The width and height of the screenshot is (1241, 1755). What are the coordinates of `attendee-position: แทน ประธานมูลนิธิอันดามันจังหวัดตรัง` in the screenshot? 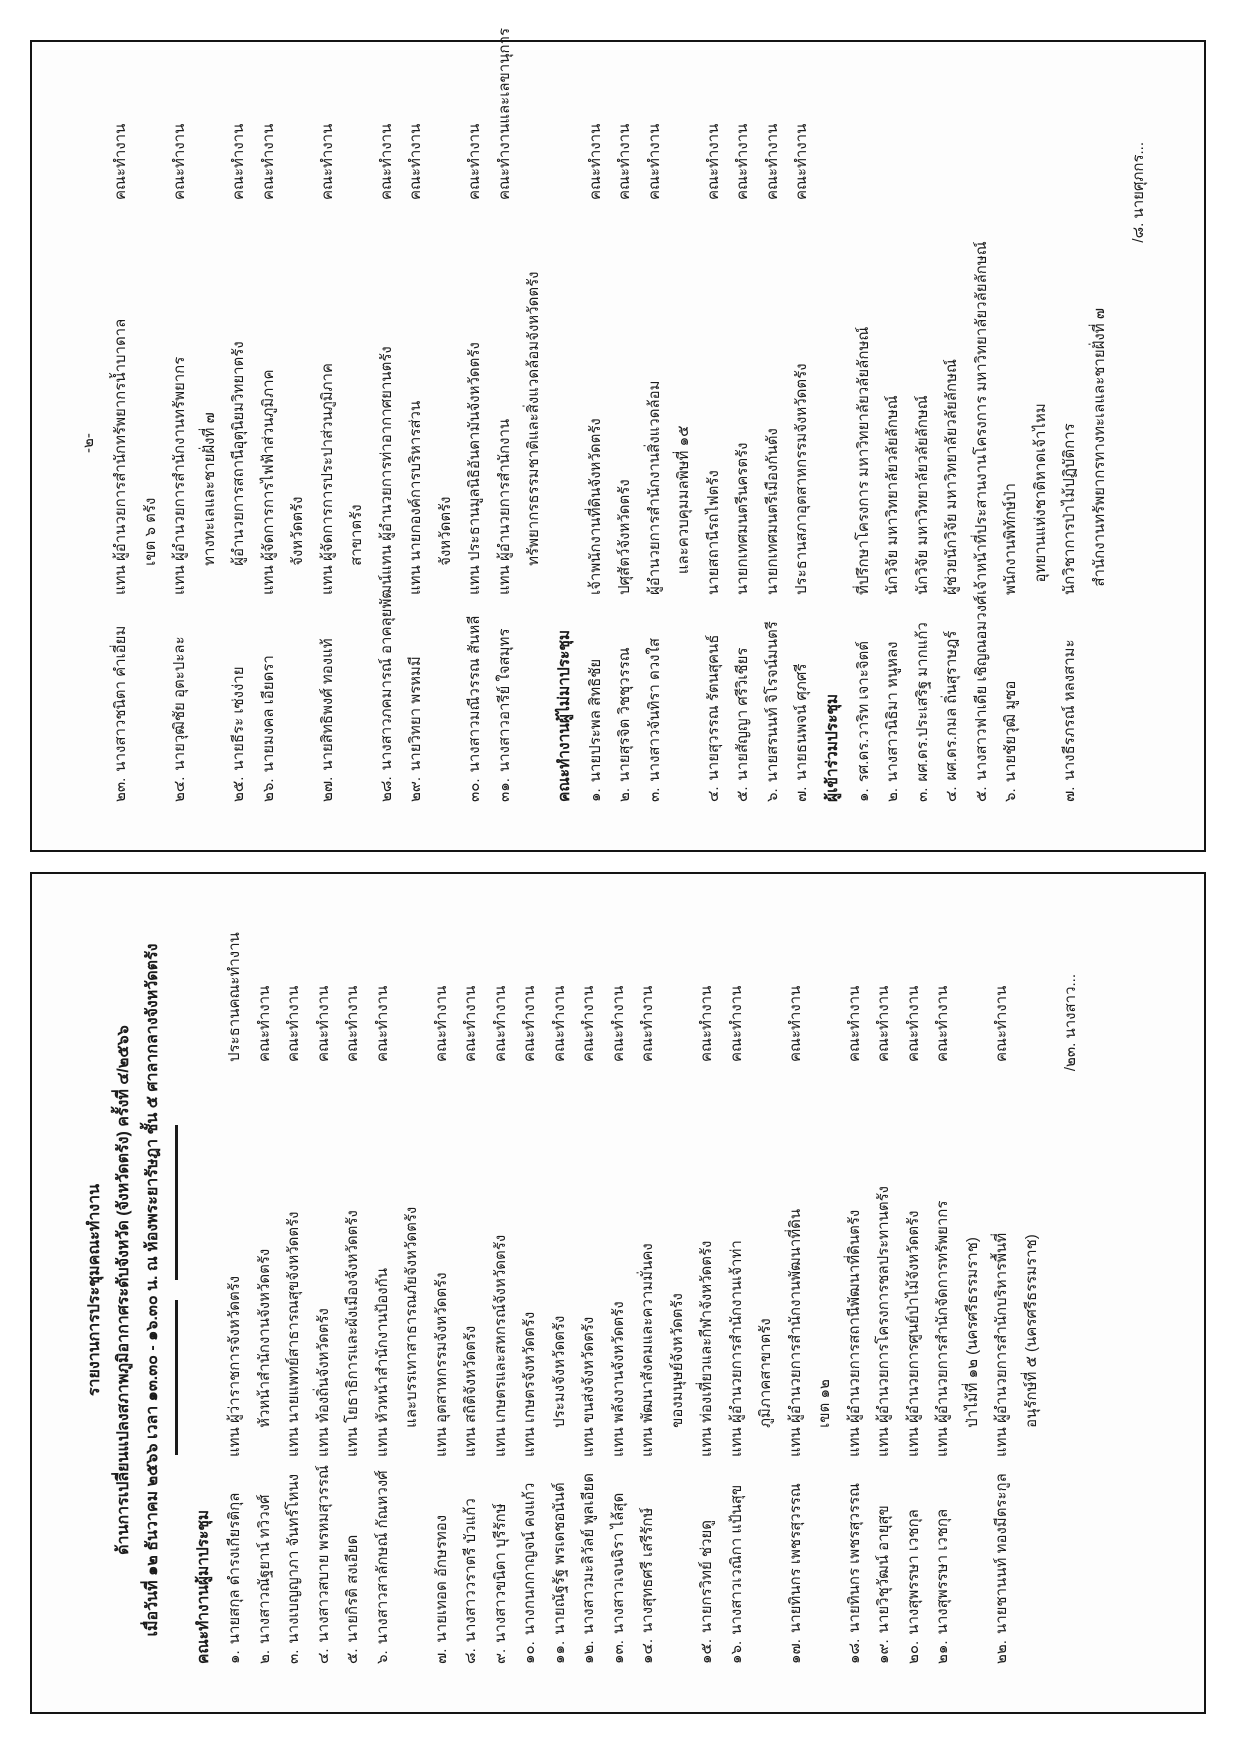 It's located at (474, 468).